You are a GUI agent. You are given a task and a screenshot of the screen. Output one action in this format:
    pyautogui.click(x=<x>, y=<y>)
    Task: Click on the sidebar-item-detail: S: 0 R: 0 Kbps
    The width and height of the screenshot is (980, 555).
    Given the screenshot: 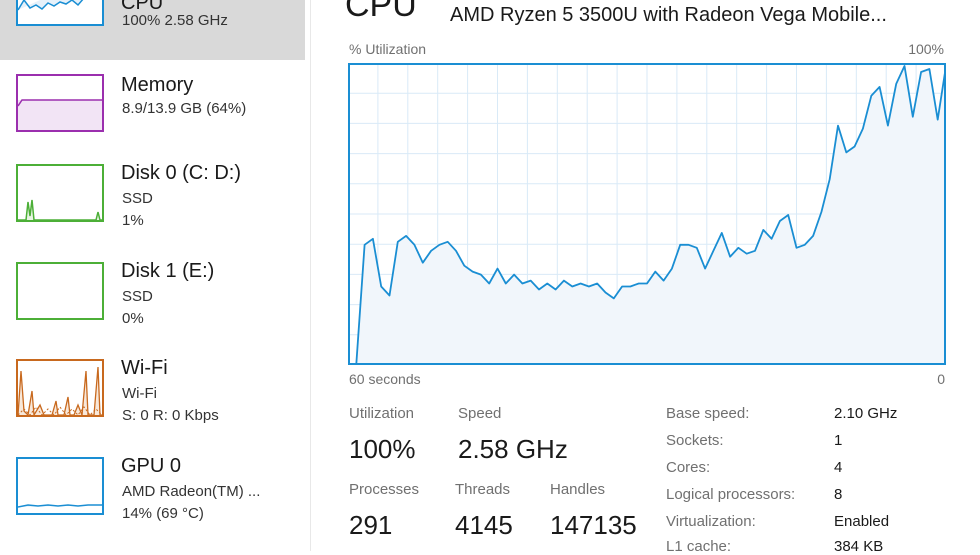 What is the action you would take?
    pyautogui.click(x=170, y=415)
    